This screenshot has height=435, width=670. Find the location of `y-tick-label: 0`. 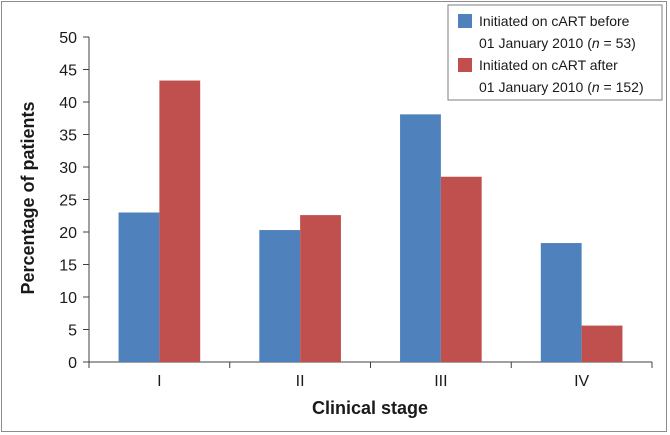

y-tick-label: 0 is located at coordinates (72, 363).